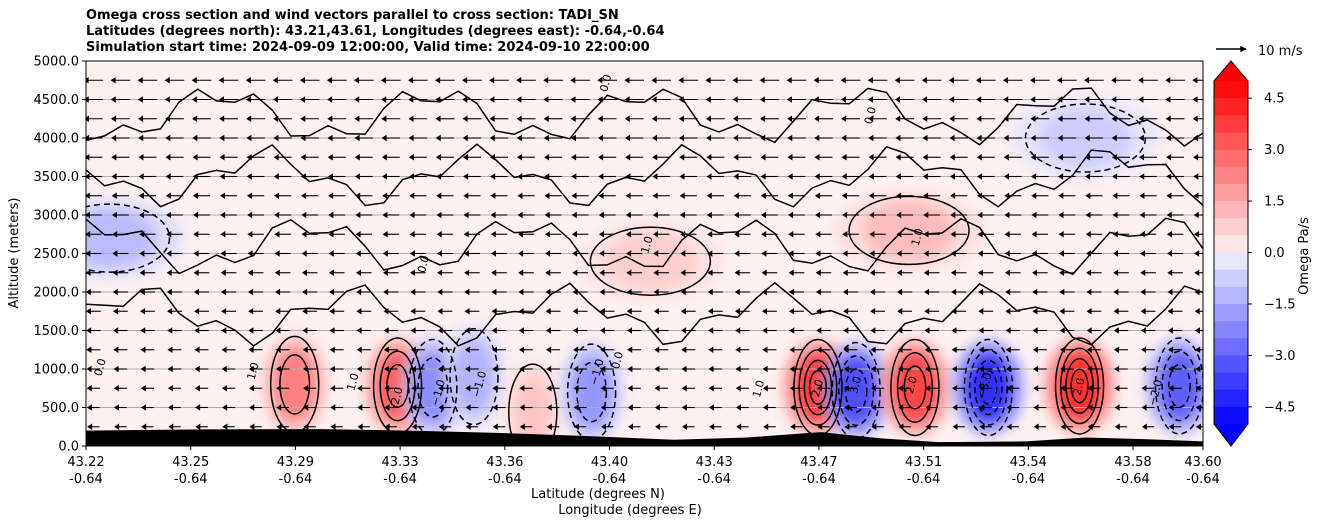 The height and width of the screenshot is (526, 1320). What do you see at coordinates (14, 253) in the screenshot?
I see `y-axis-label: Altitude (meters)` at bounding box center [14, 253].